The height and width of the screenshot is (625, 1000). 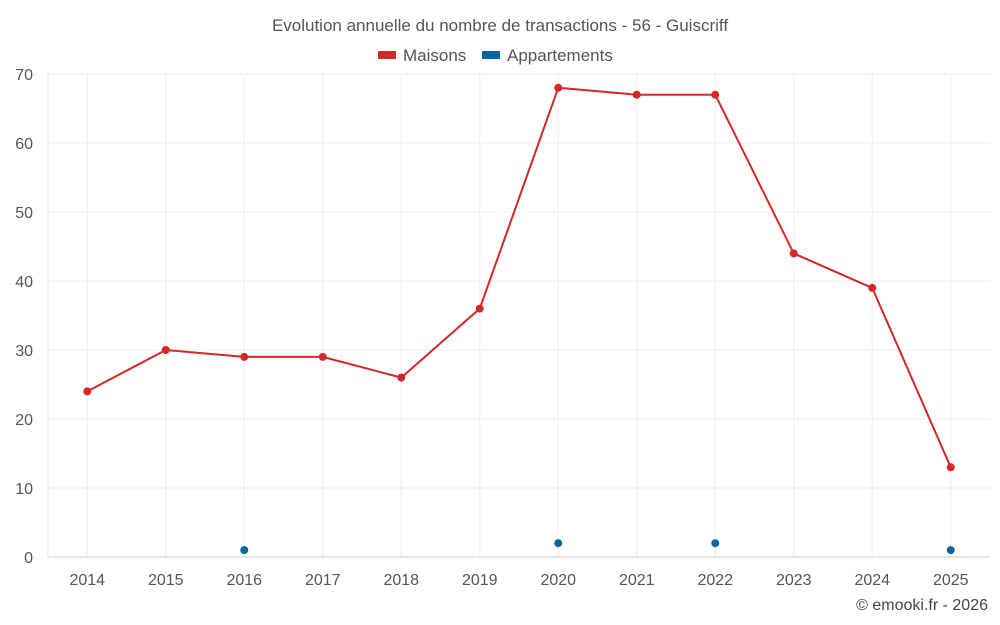 I want to click on x-tick-label: 2015, so click(x=166, y=580).